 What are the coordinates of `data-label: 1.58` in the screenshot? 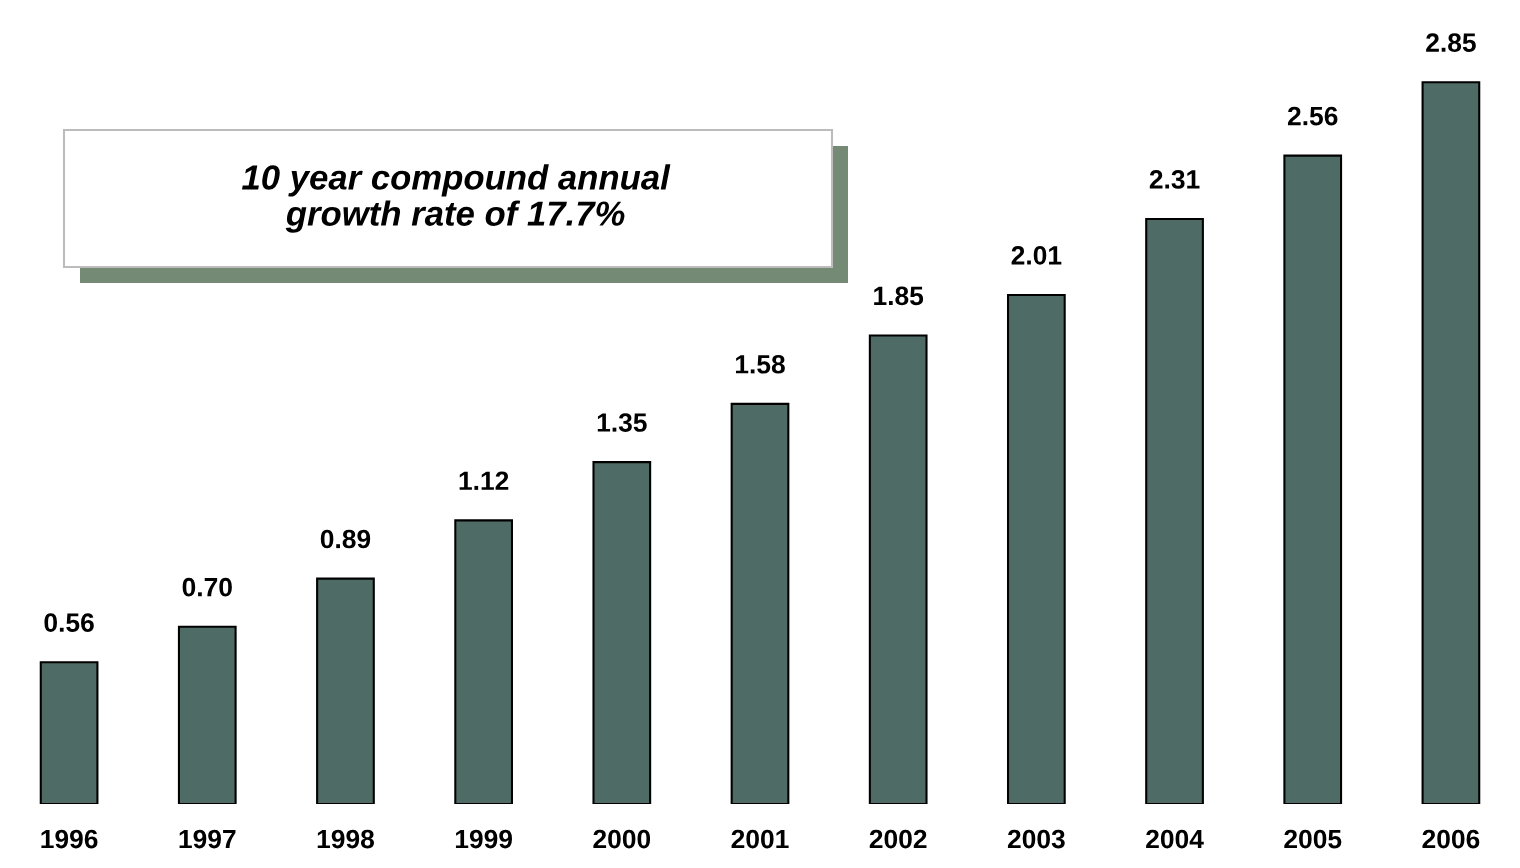 It's located at (760, 364).